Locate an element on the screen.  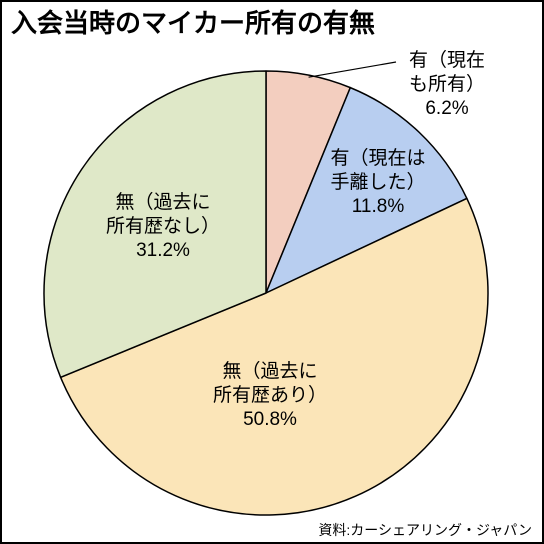
slice-label-none-owned-before-line-1: 無（過去に is located at coordinates (270, 371).